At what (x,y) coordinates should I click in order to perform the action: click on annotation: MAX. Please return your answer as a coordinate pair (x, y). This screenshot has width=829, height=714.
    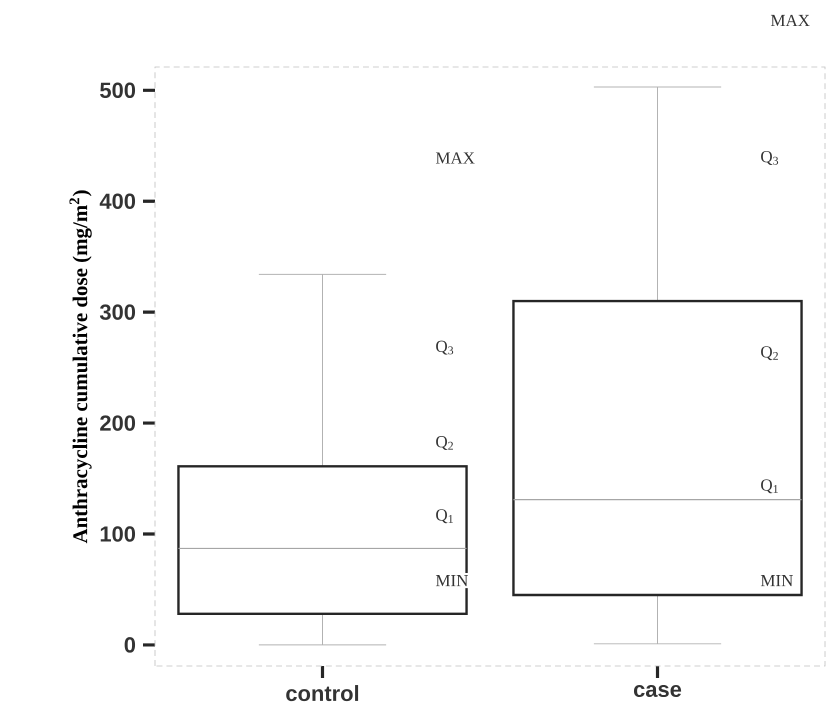
    Looking at the image, I should click on (455, 158).